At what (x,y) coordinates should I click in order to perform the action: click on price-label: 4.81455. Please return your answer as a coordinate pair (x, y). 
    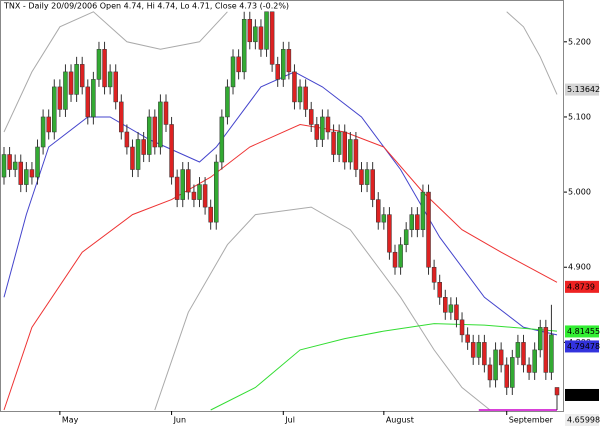
    Looking at the image, I should click on (583, 331).